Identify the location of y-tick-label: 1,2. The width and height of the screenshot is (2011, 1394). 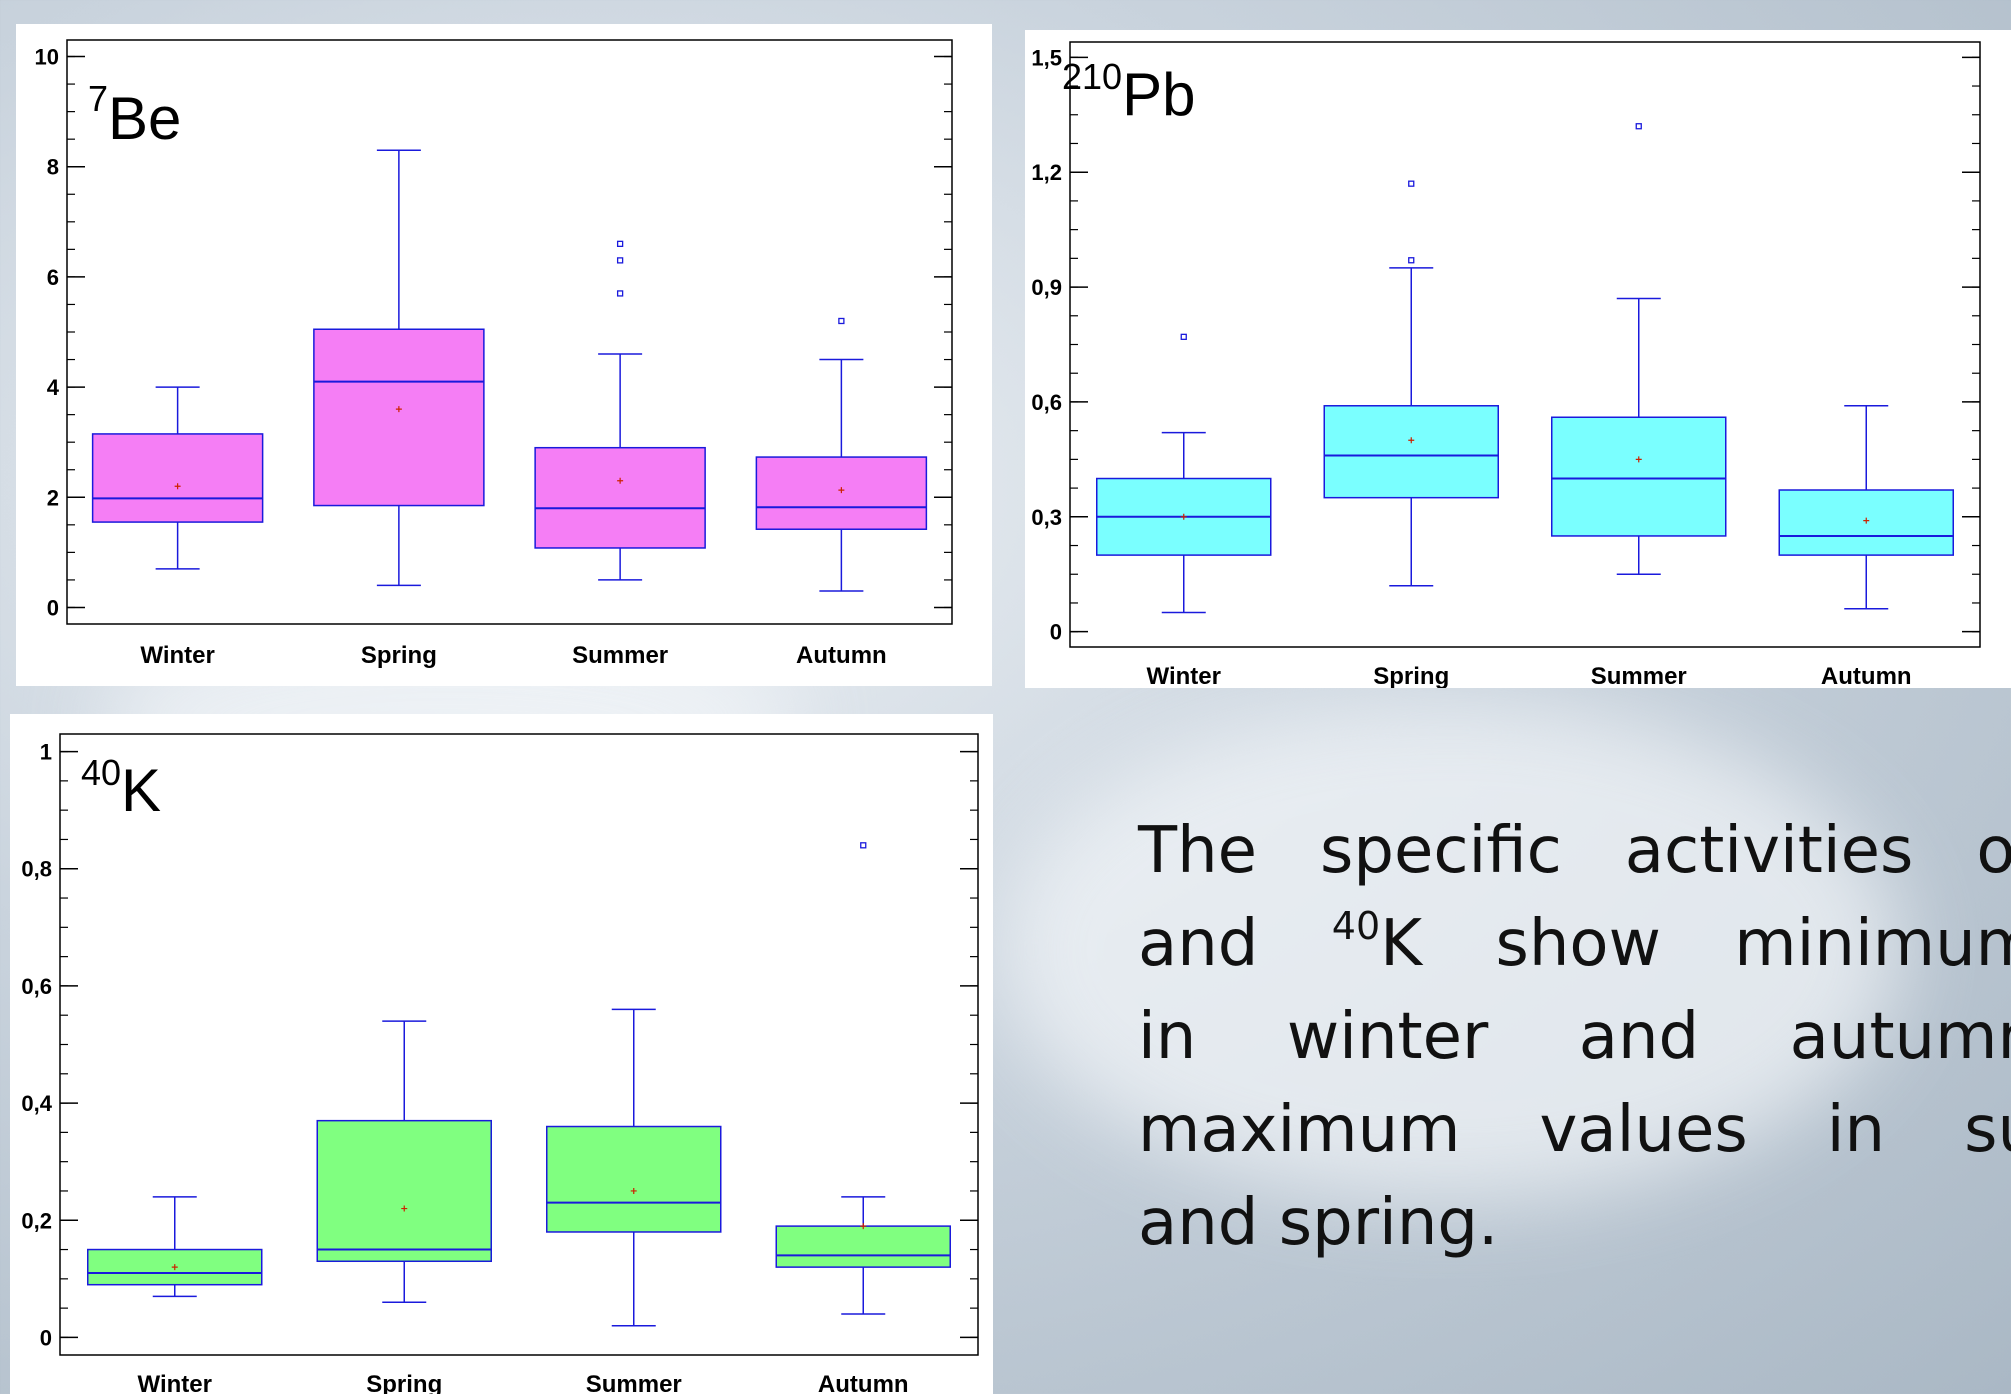
(1046, 172).